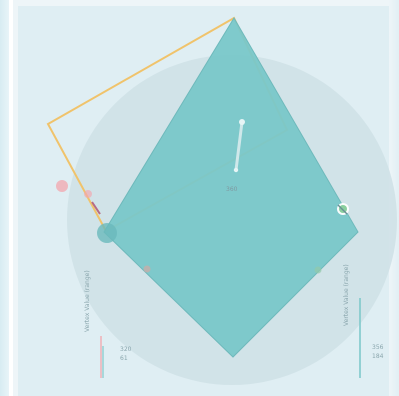 The image size is (399, 396). Describe the element at coordinates (239, 146) in the screenshot. I see `arrow-icon` at that location.